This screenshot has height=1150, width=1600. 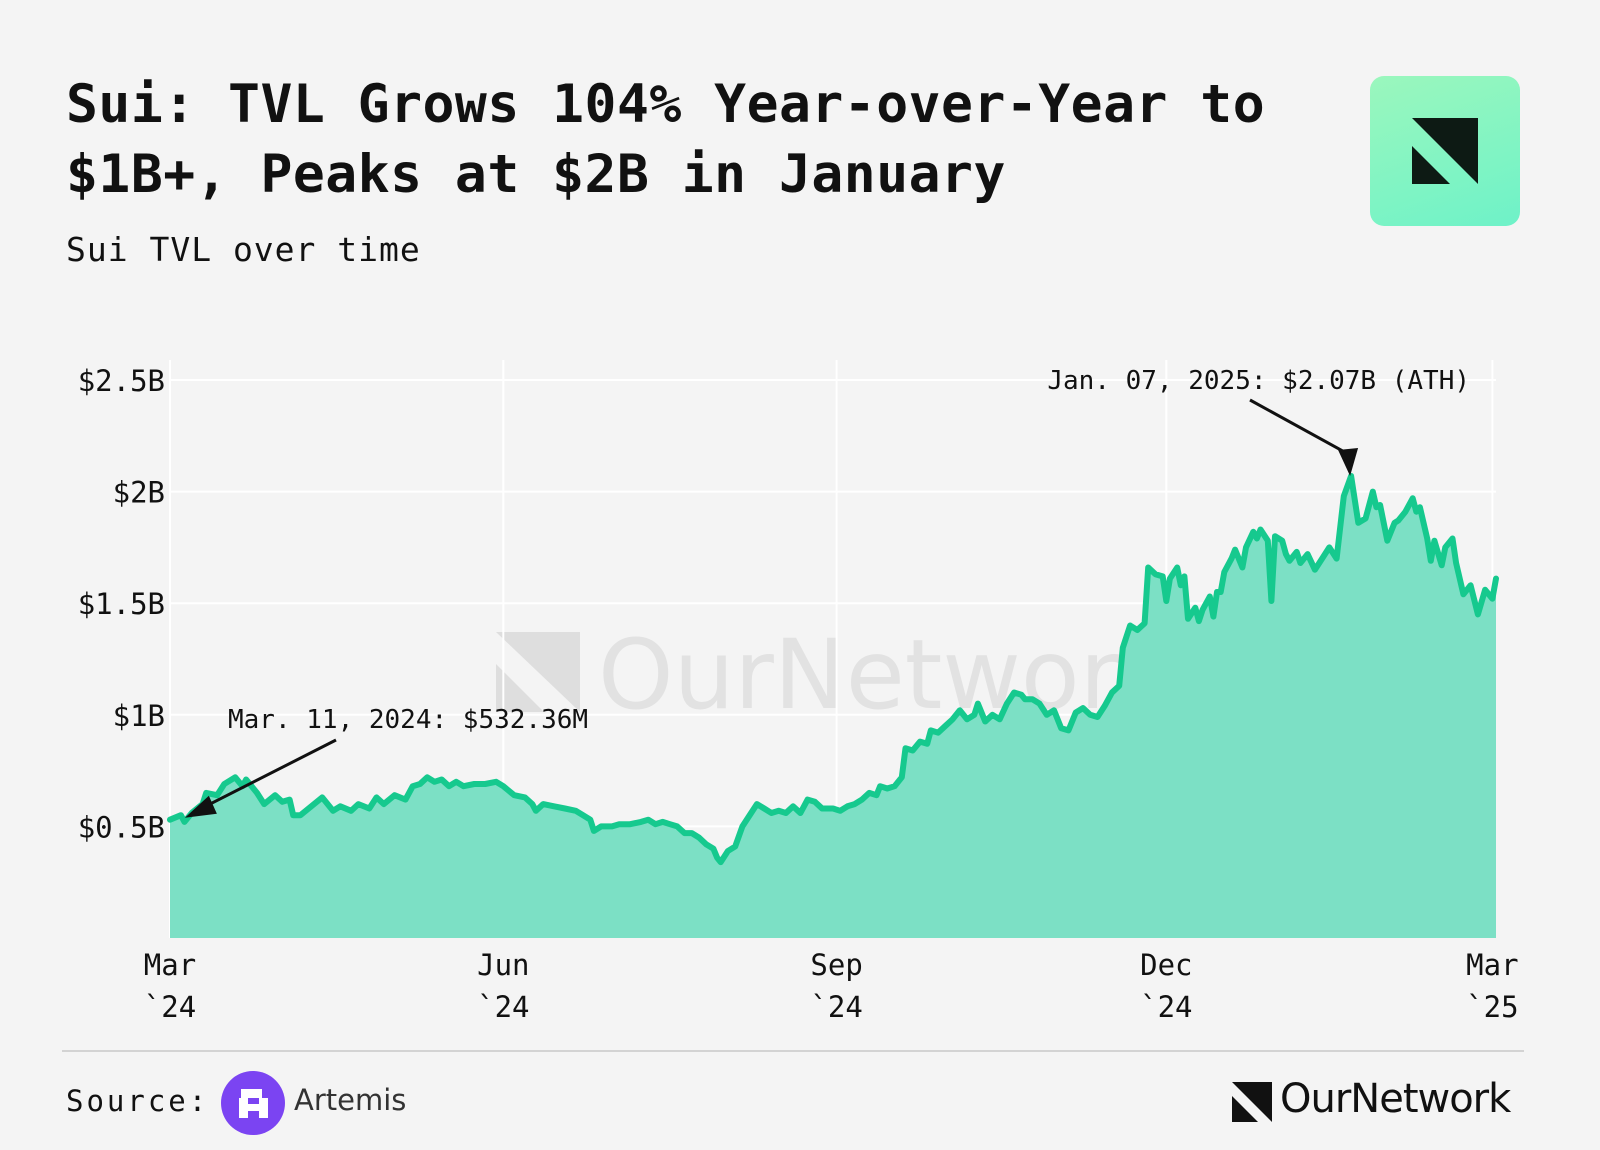 I want to click on source-label: Source:, so click(x=138, y=1101).